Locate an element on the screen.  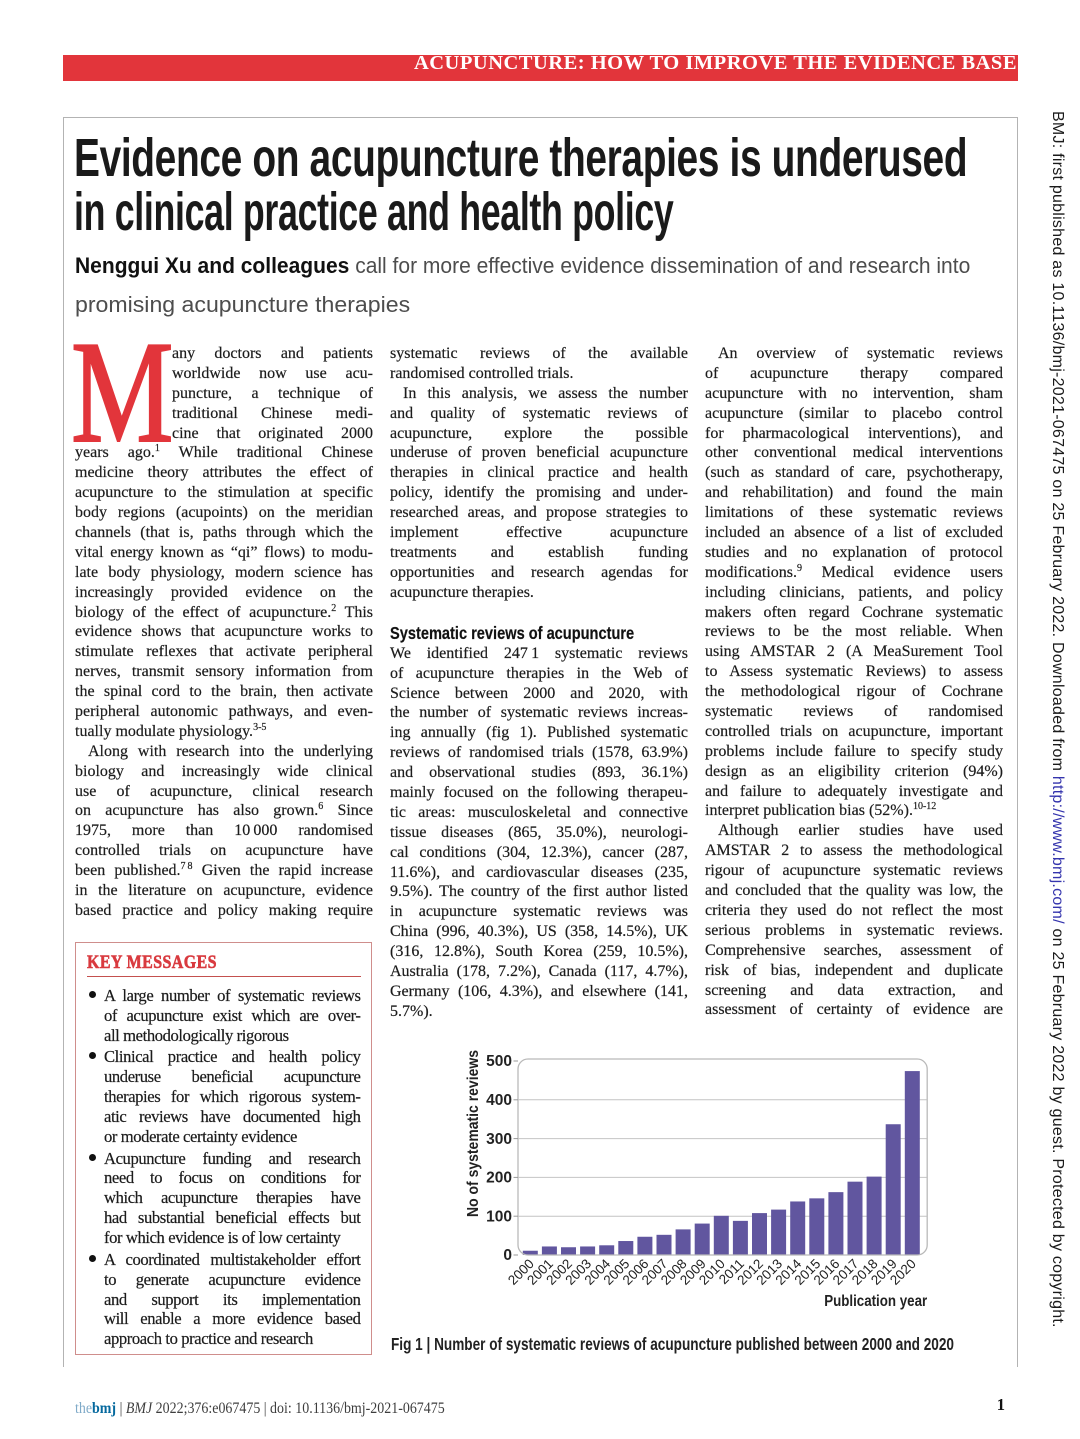
svg-text: 500 is located at coordinates (499, 1061).